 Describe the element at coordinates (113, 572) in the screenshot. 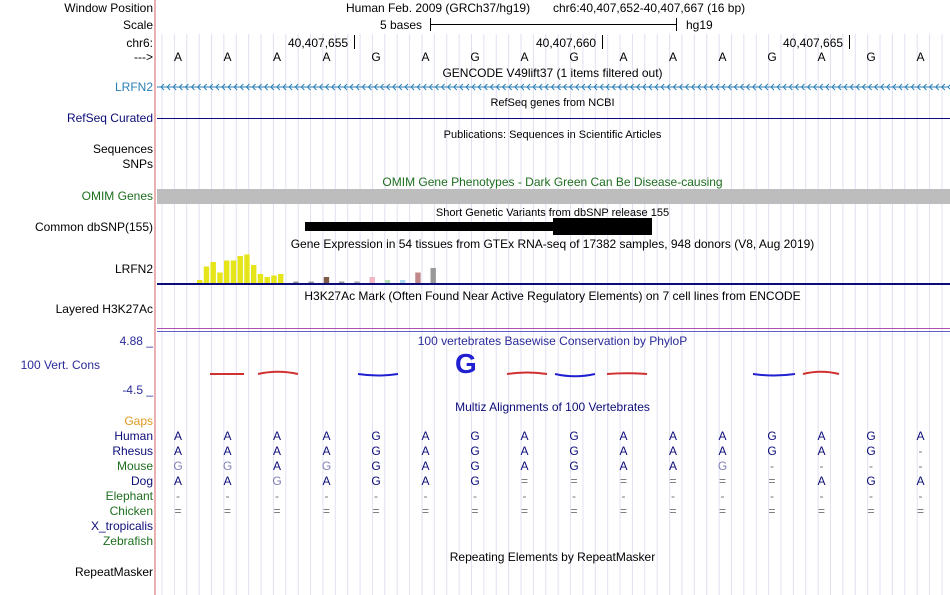

I see `repeatmasker-track-label: RepeatMasker` at that location.